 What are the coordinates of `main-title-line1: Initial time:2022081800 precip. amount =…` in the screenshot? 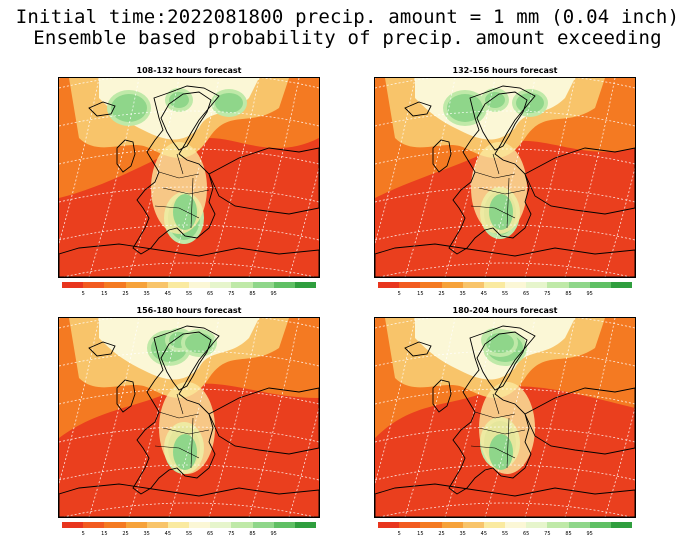 It's located at (347, 17).